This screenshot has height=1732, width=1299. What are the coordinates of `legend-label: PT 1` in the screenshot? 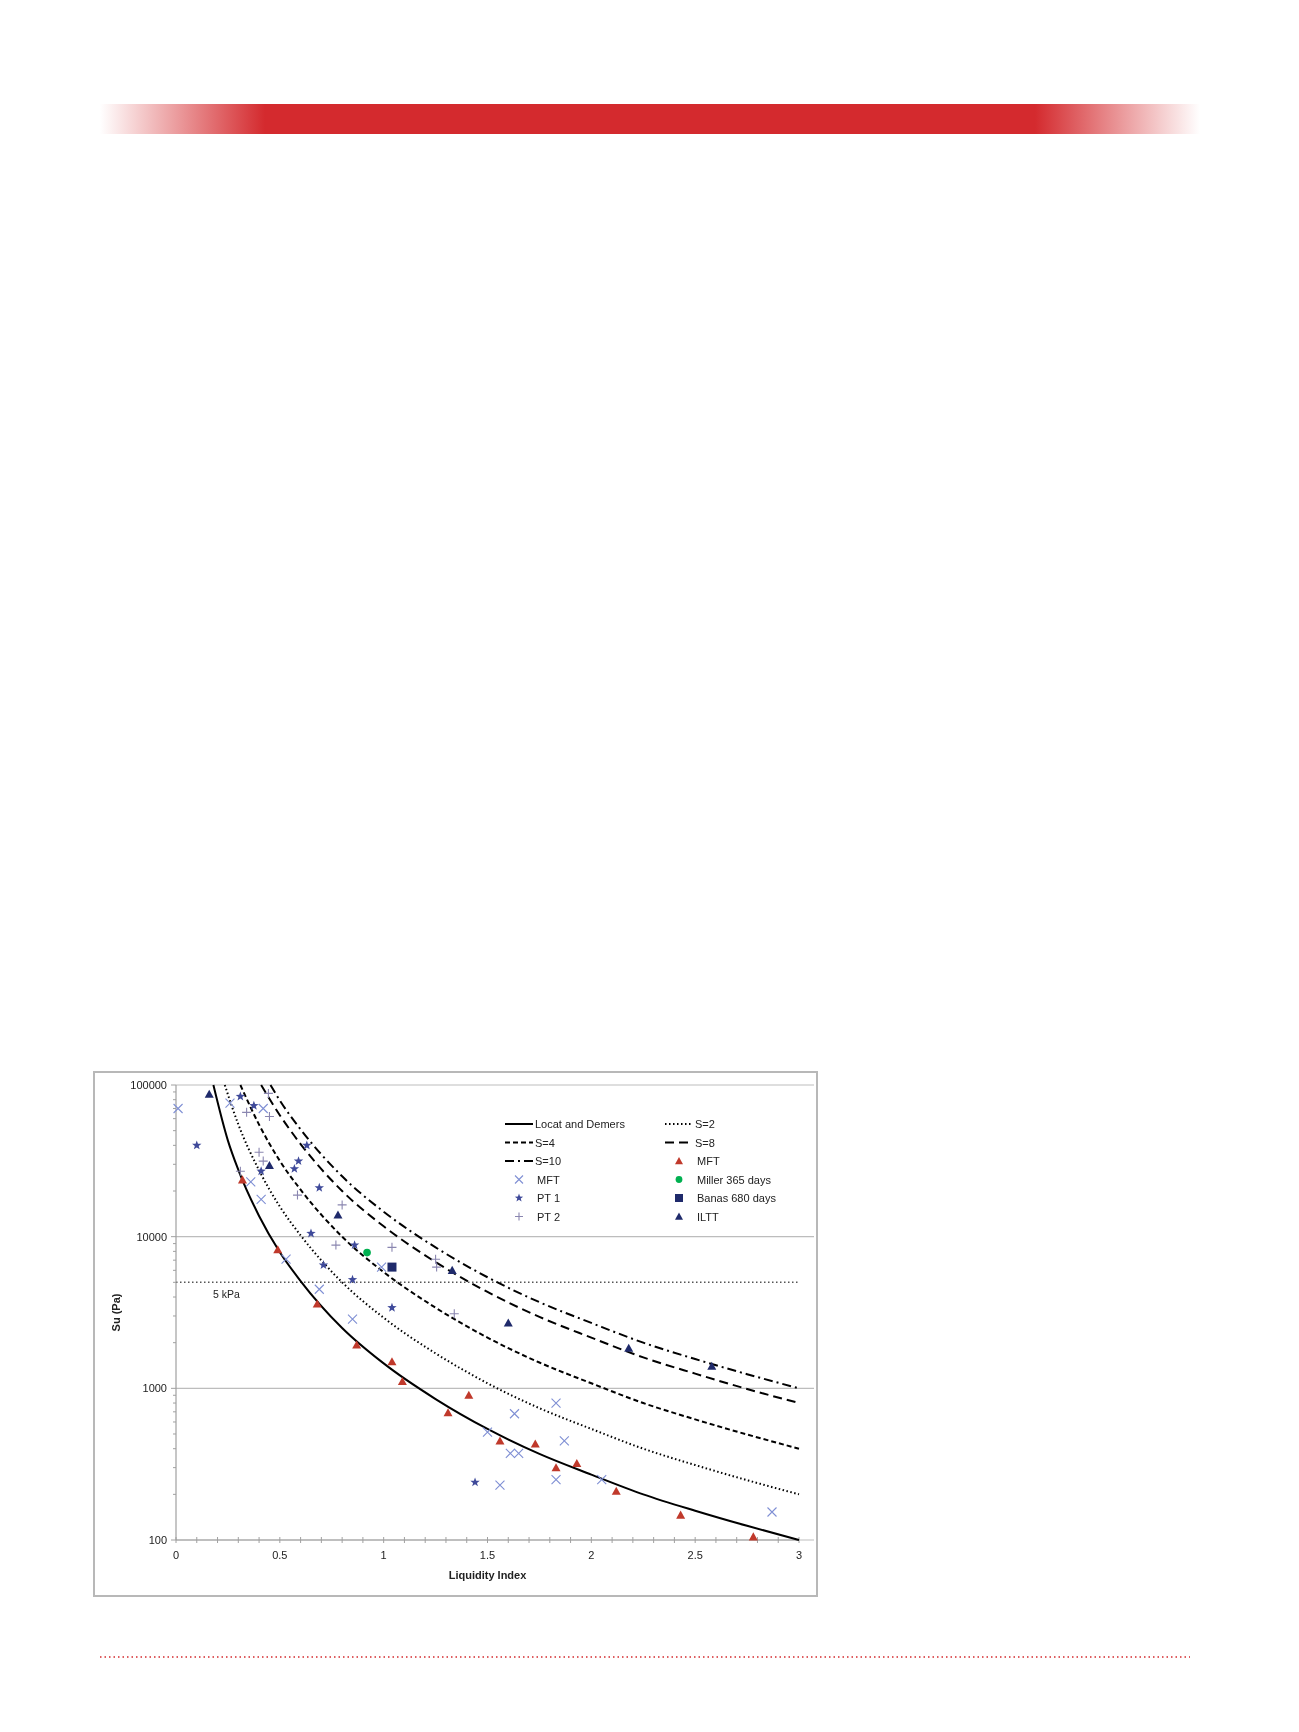 It's located at (549, 1198).